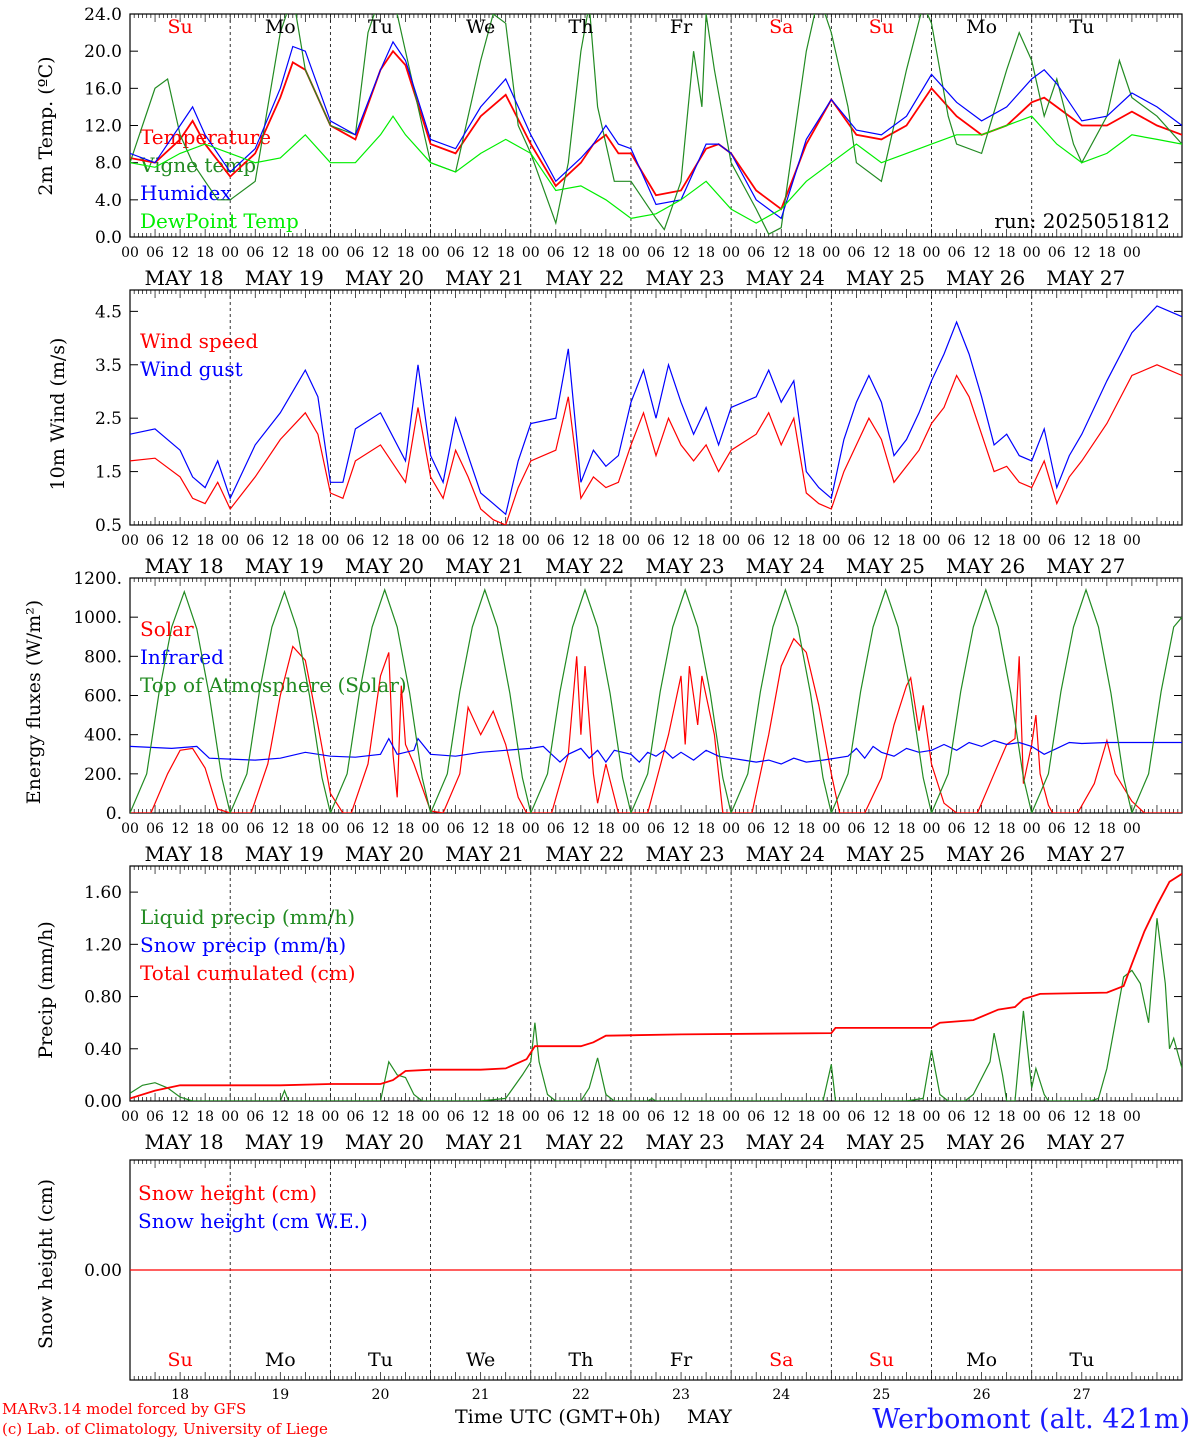 The width and height of the screenshot is (1194, 1440). Describe the element at coordinates (1085, 278) in the screenshot. I see `date-label: MAY 27` at that location.